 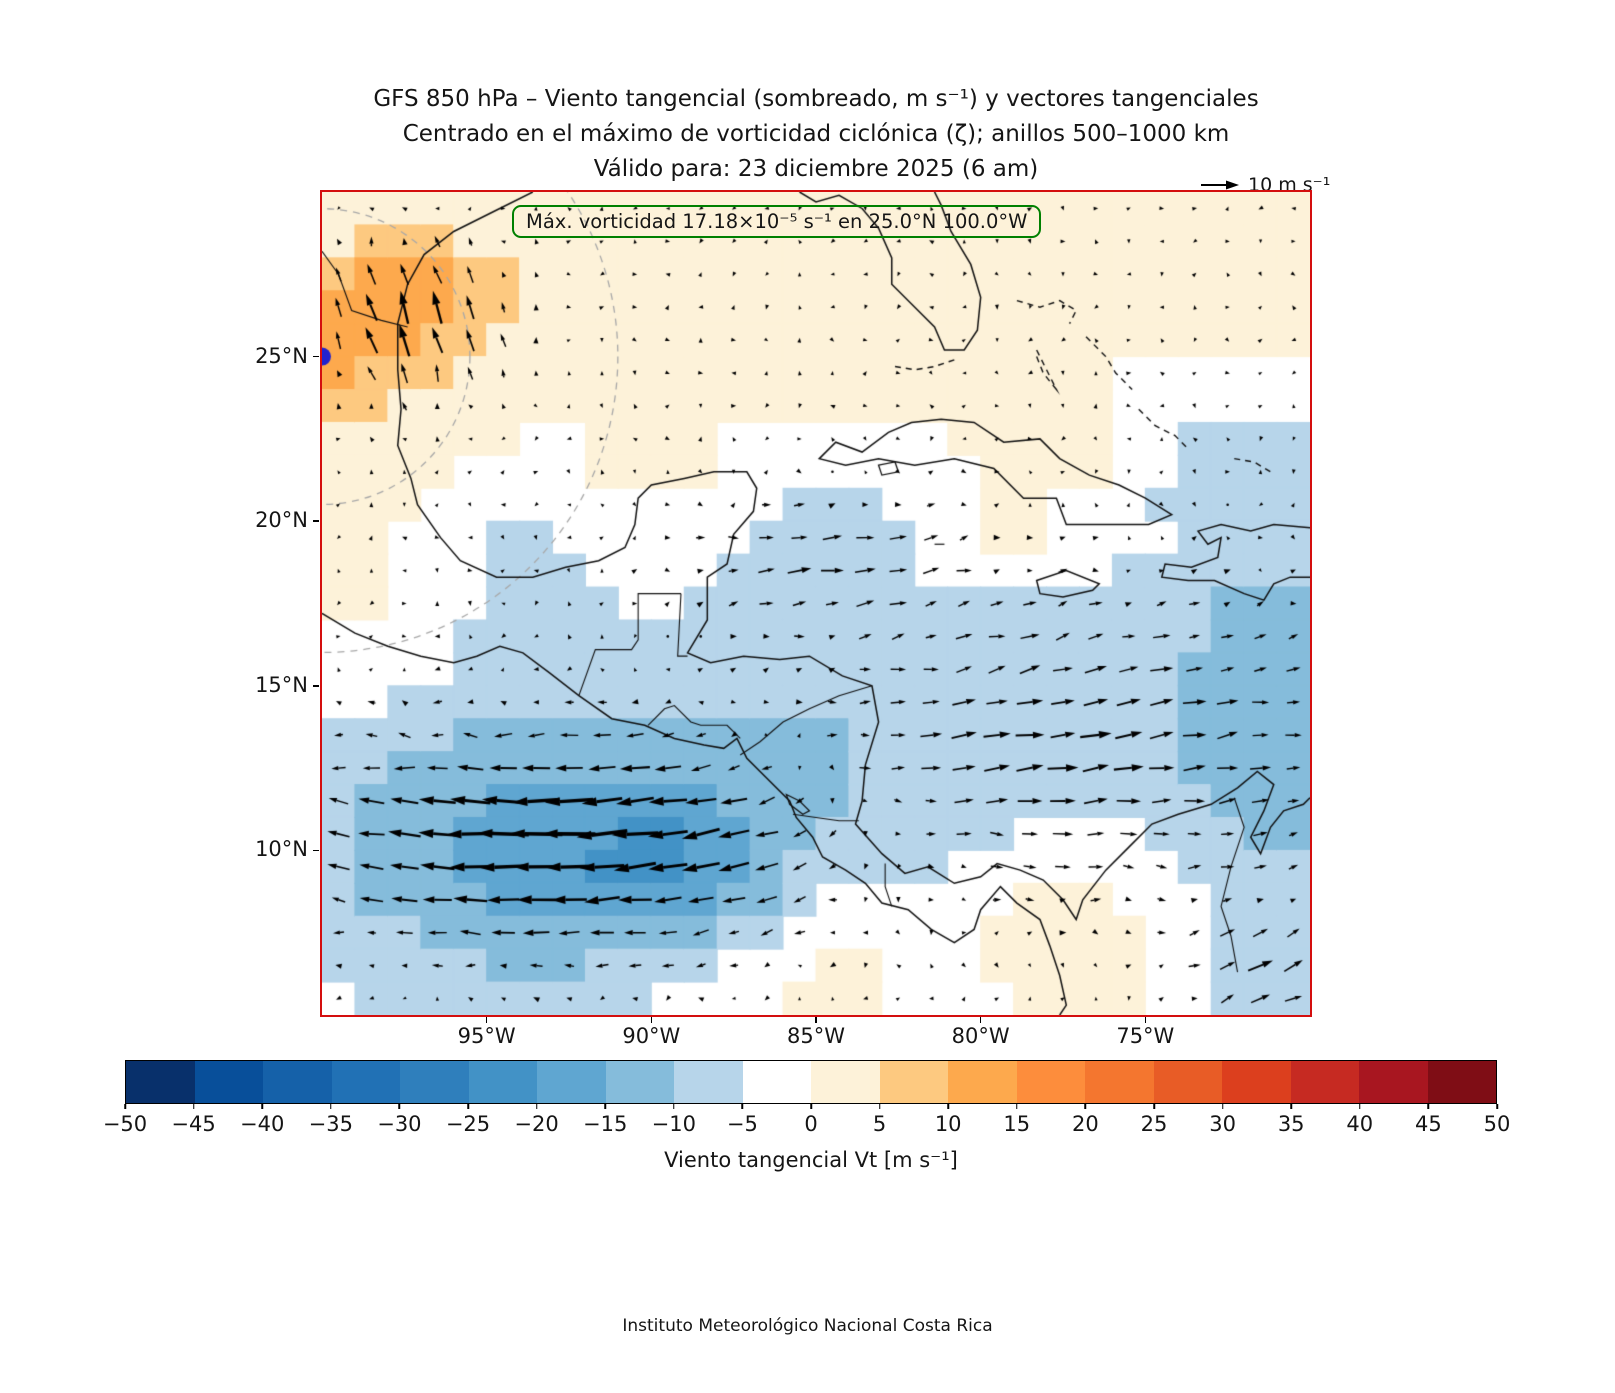 I want to click on x-tick-label: 90°W, so click(x=651, y=1036).